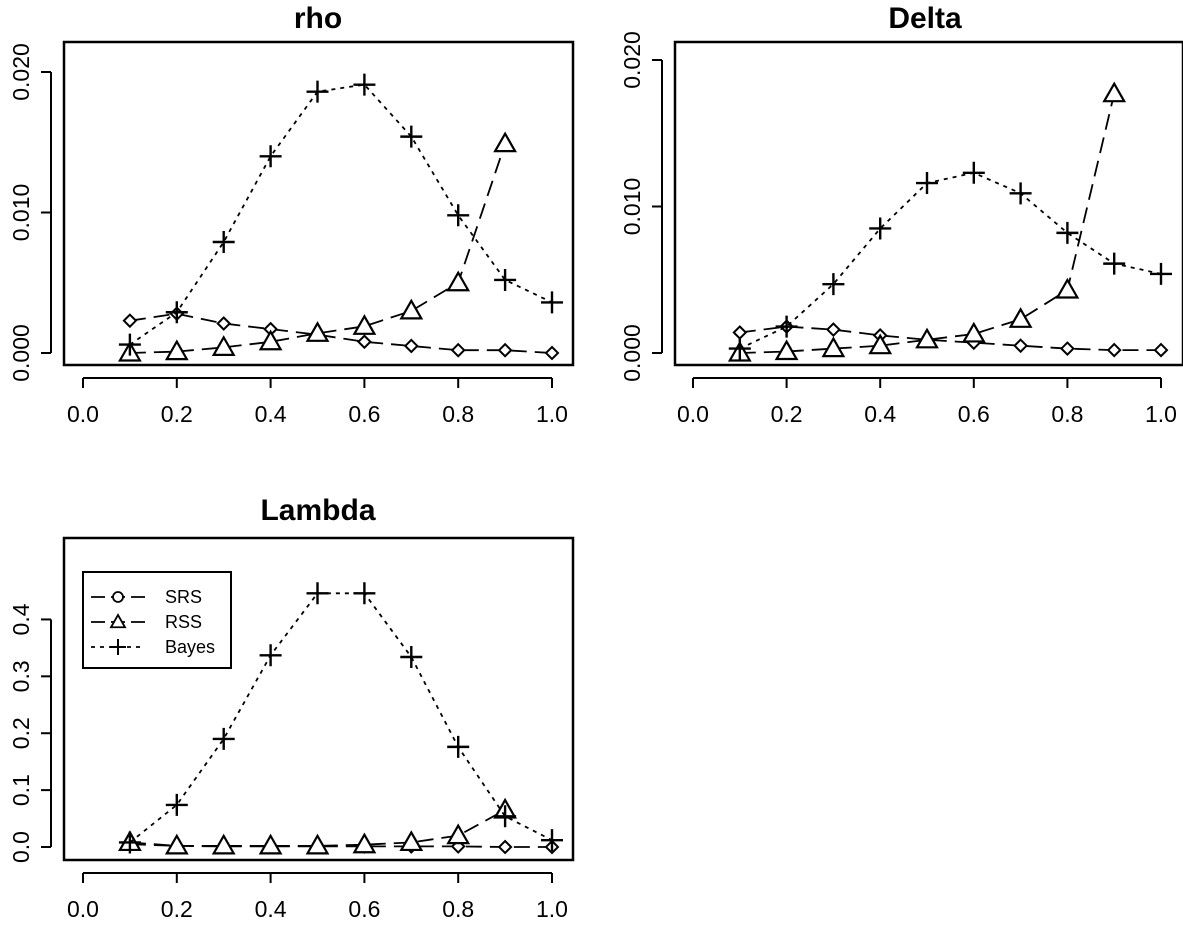 Image resolution: width=1183 pixels, height=925 pixels. What do you see at coordinates (21, 619) in the screenshot?
I see `y-tick-label: 0.4` at bounding box center [21, 619].